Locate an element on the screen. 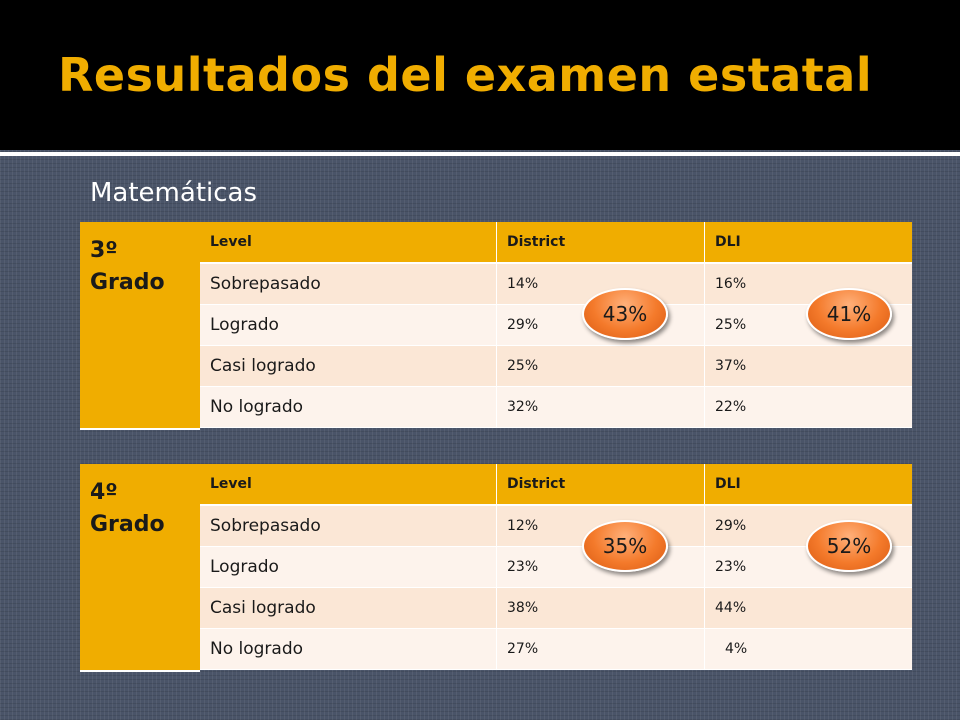  table-row: No logrado 32% 22% is located at coordinates (556, 407).